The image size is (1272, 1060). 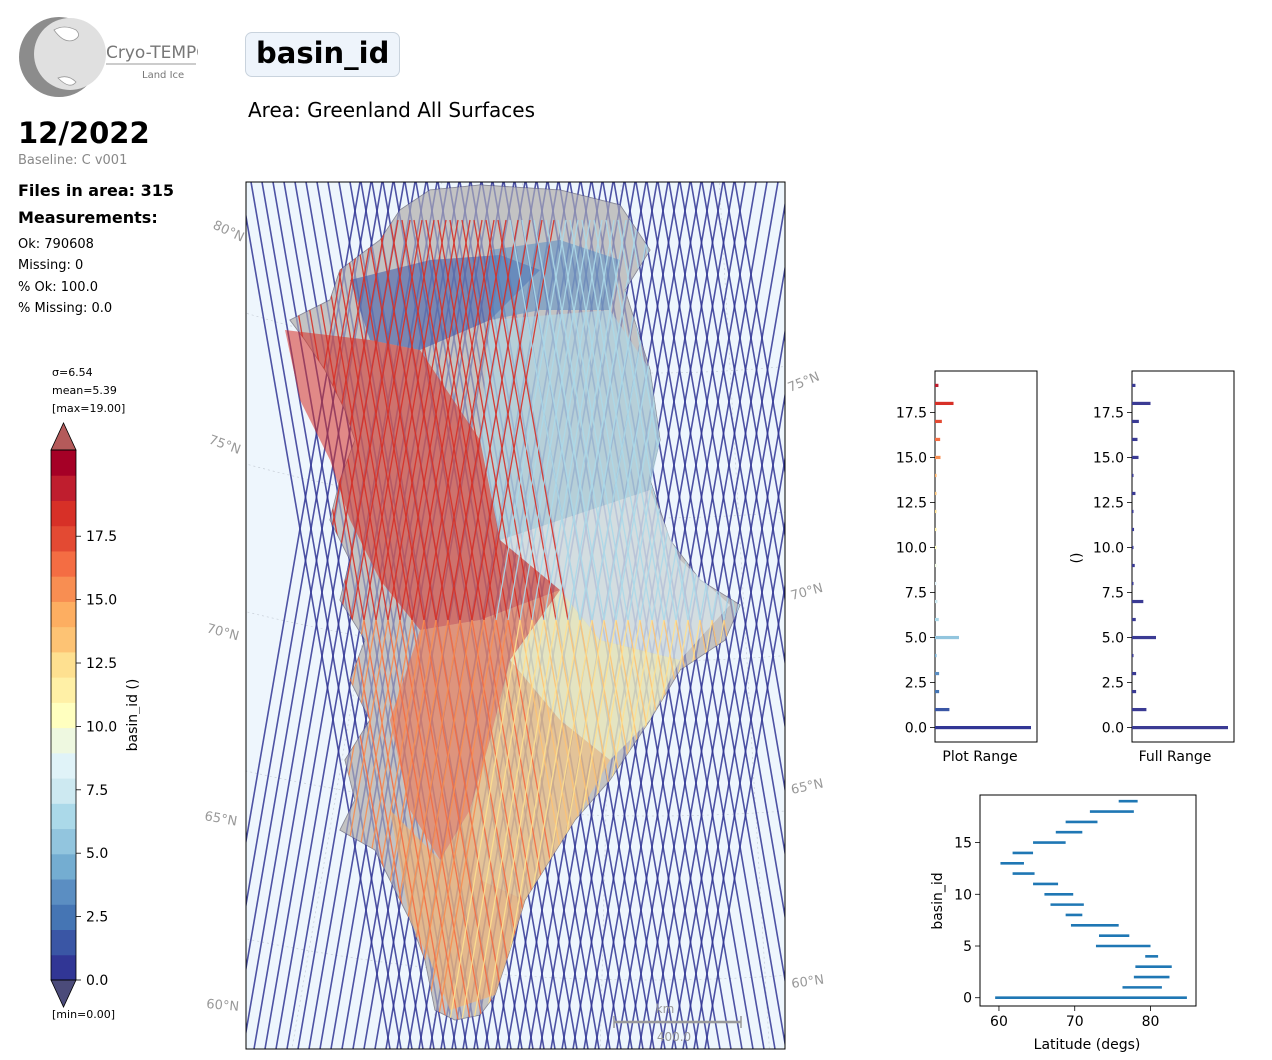 What do you see at coordinates (223, 1006) in the screenshot?
I see `latitude-label-left: 60°N` at bounding box center [223, 1006].